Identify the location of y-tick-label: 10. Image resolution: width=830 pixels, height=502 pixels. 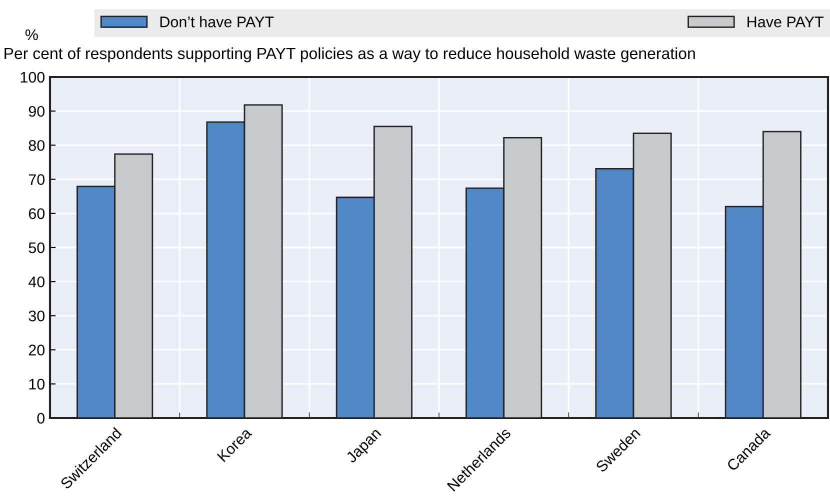
(37, 384).